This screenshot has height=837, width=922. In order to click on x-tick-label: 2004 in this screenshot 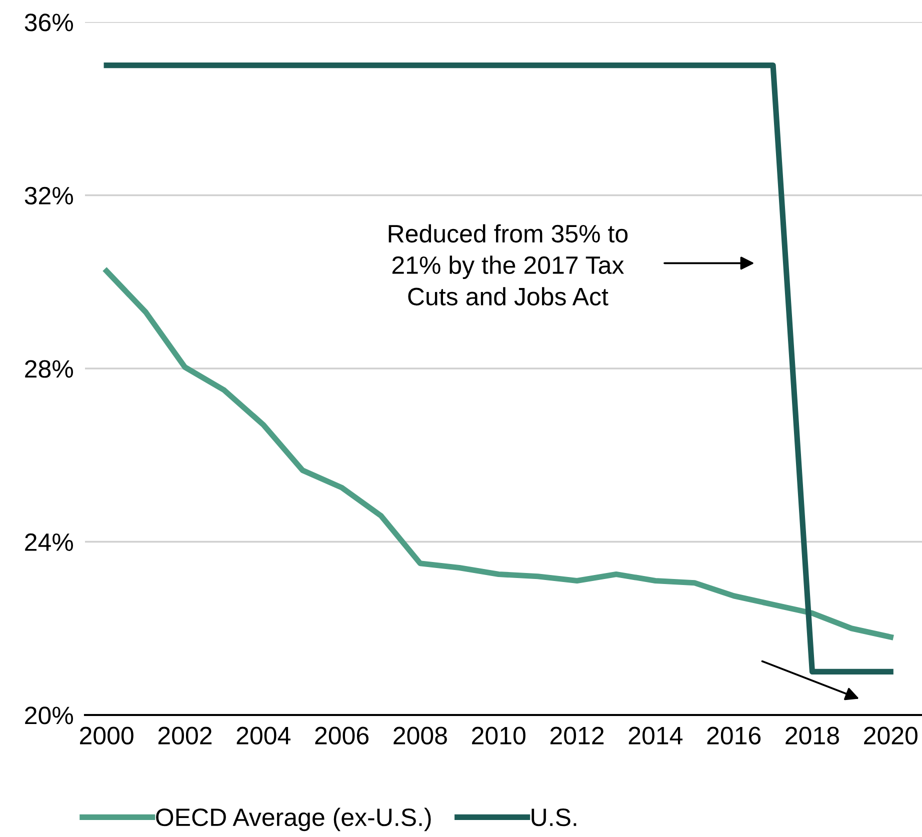, I will do `click(263, 735)`.